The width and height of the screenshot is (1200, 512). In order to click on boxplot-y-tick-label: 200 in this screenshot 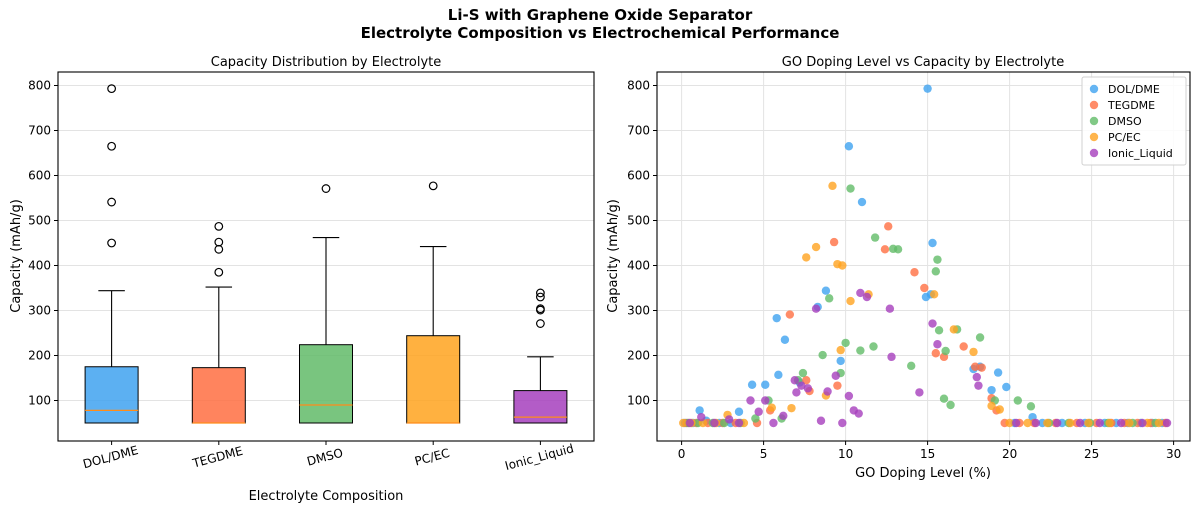, I will do `click(39, 356)`.